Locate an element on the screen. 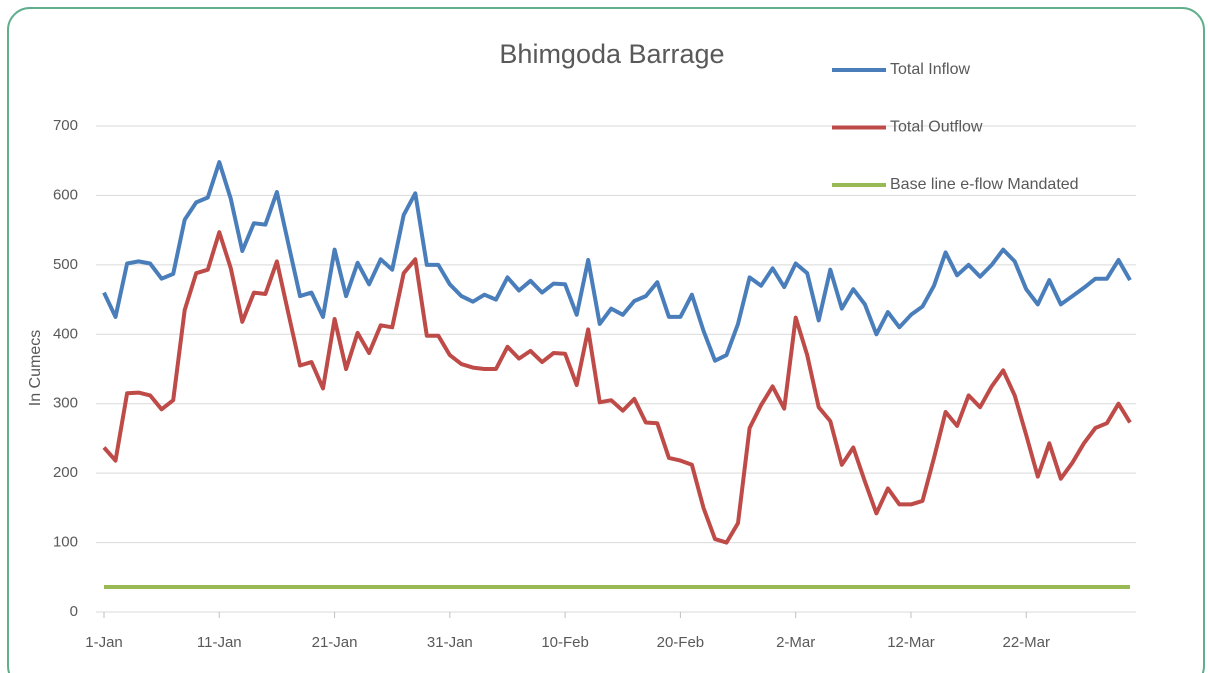 This screenshot has height=673, width=1208. y-tick-label: 700 is located at coordinates (65, 125).